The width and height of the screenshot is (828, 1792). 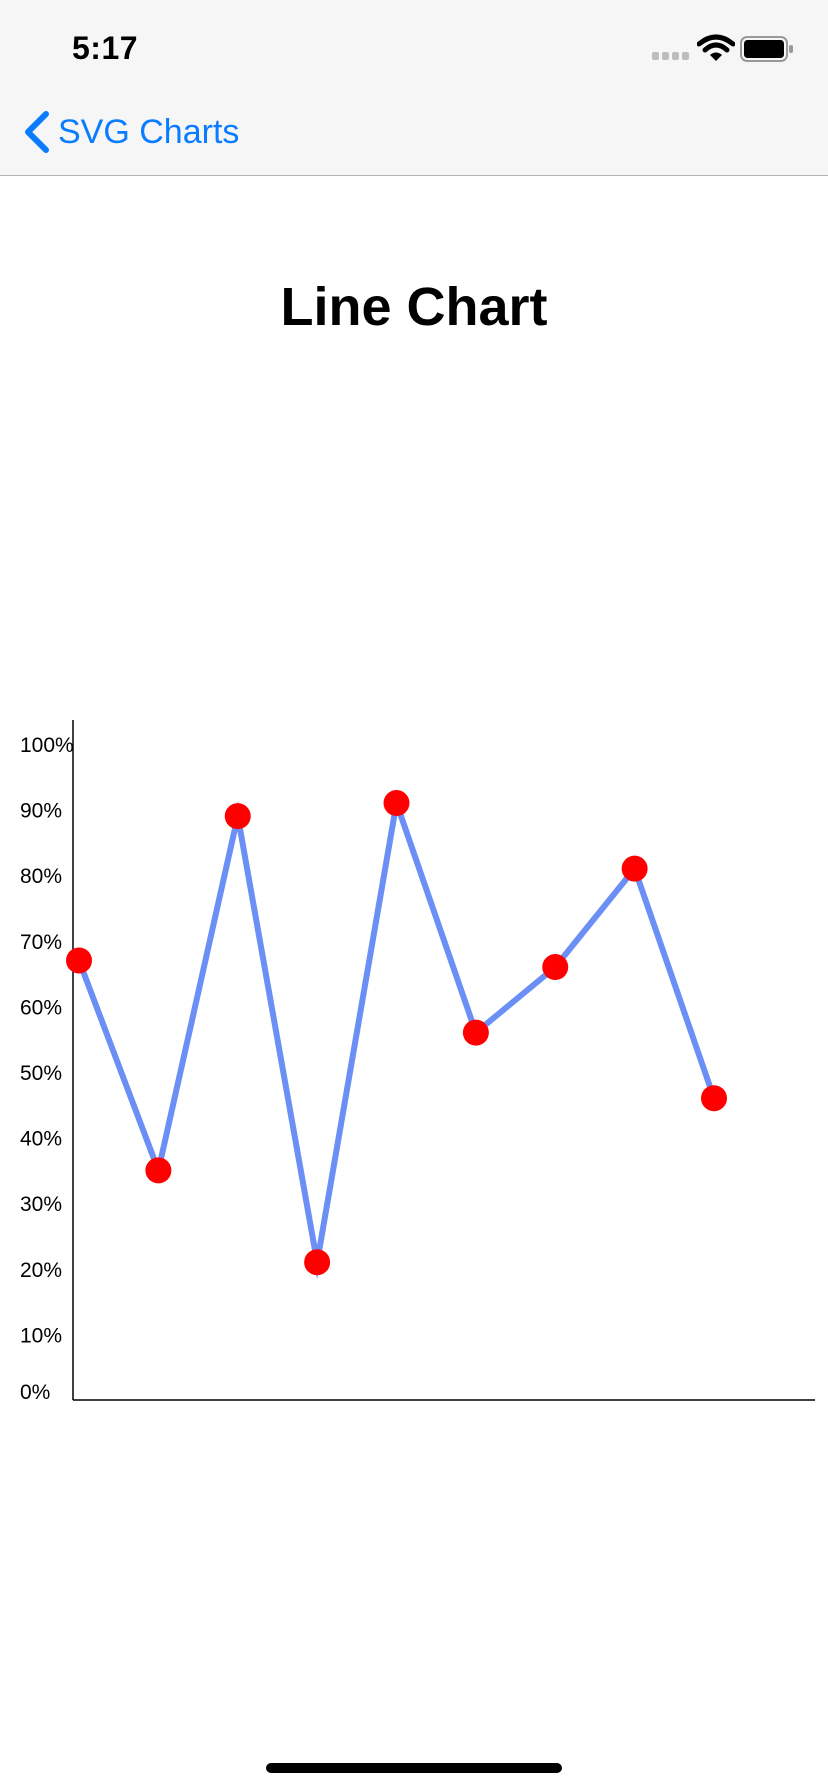 What do you see at coordinates (414, 307) in the screenshot?
I see `page-title: Line Chart` at bounding box center [414, 307].